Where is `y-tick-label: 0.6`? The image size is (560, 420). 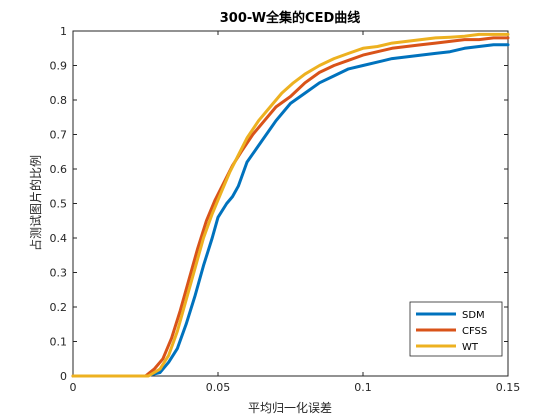 y-tick-label: 0.6 is located at coordinates (59, 169).